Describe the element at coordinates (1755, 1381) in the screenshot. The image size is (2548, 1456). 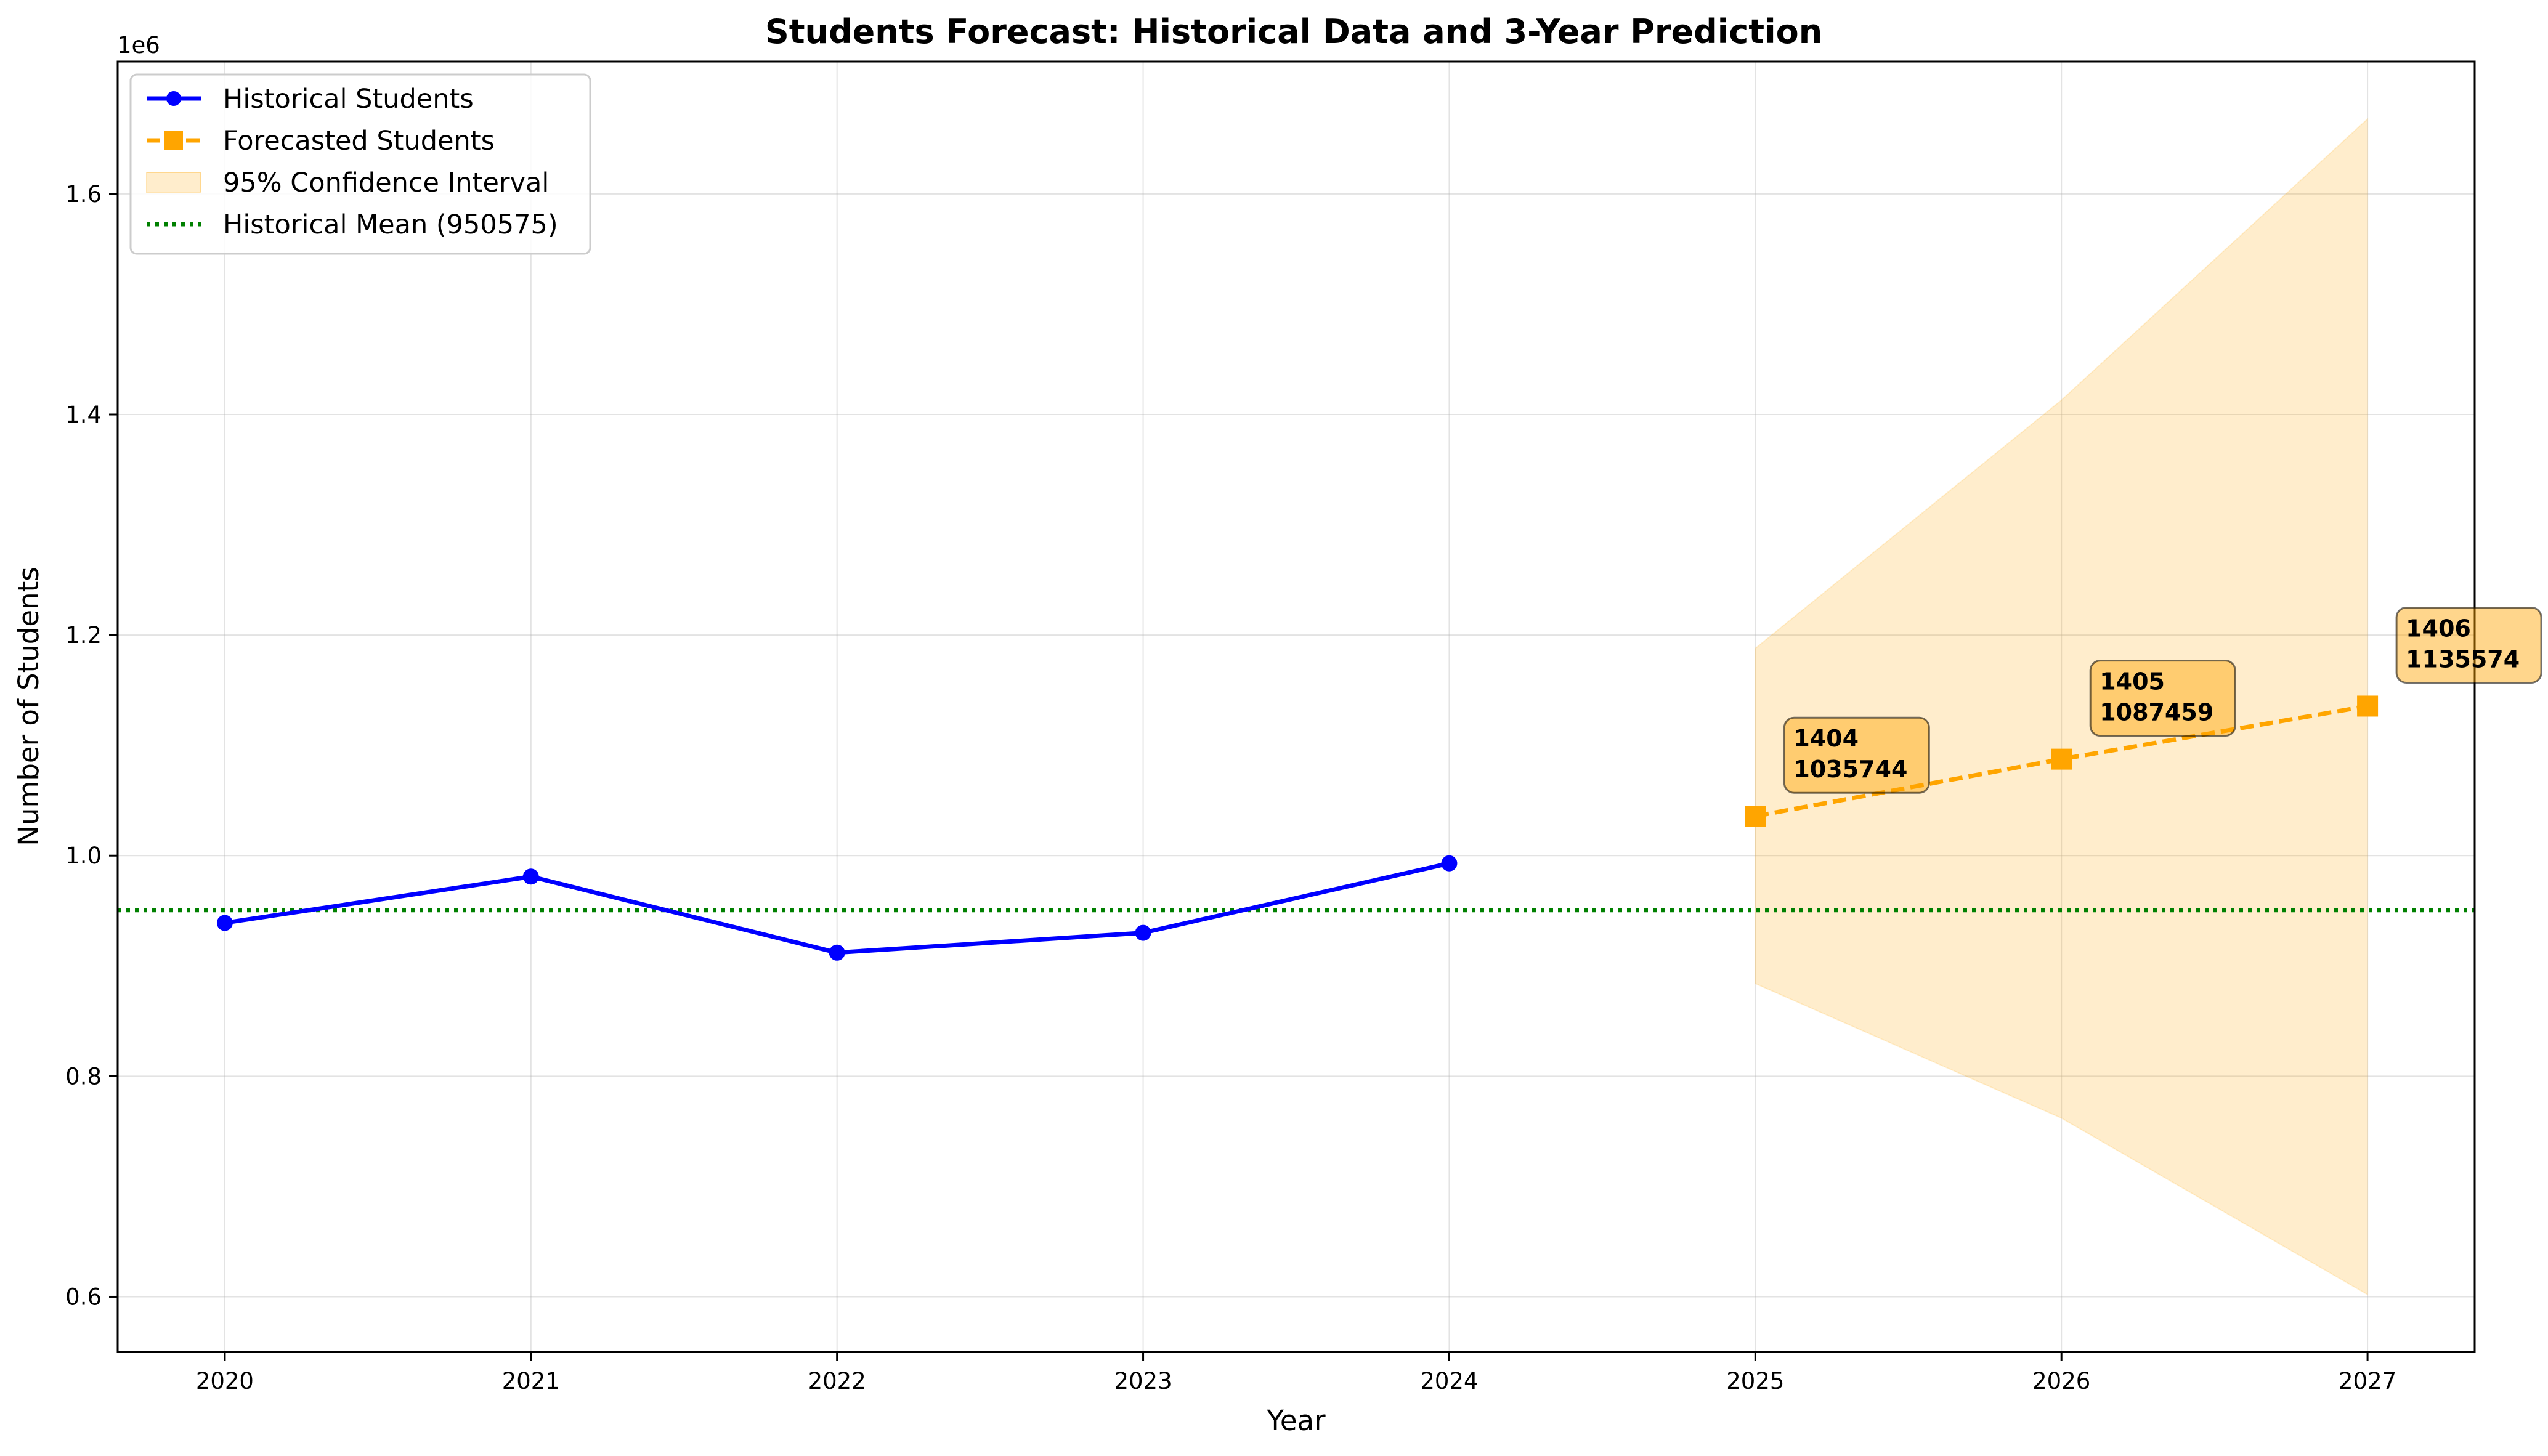
I see `x-tick-label: 2025` at that location.